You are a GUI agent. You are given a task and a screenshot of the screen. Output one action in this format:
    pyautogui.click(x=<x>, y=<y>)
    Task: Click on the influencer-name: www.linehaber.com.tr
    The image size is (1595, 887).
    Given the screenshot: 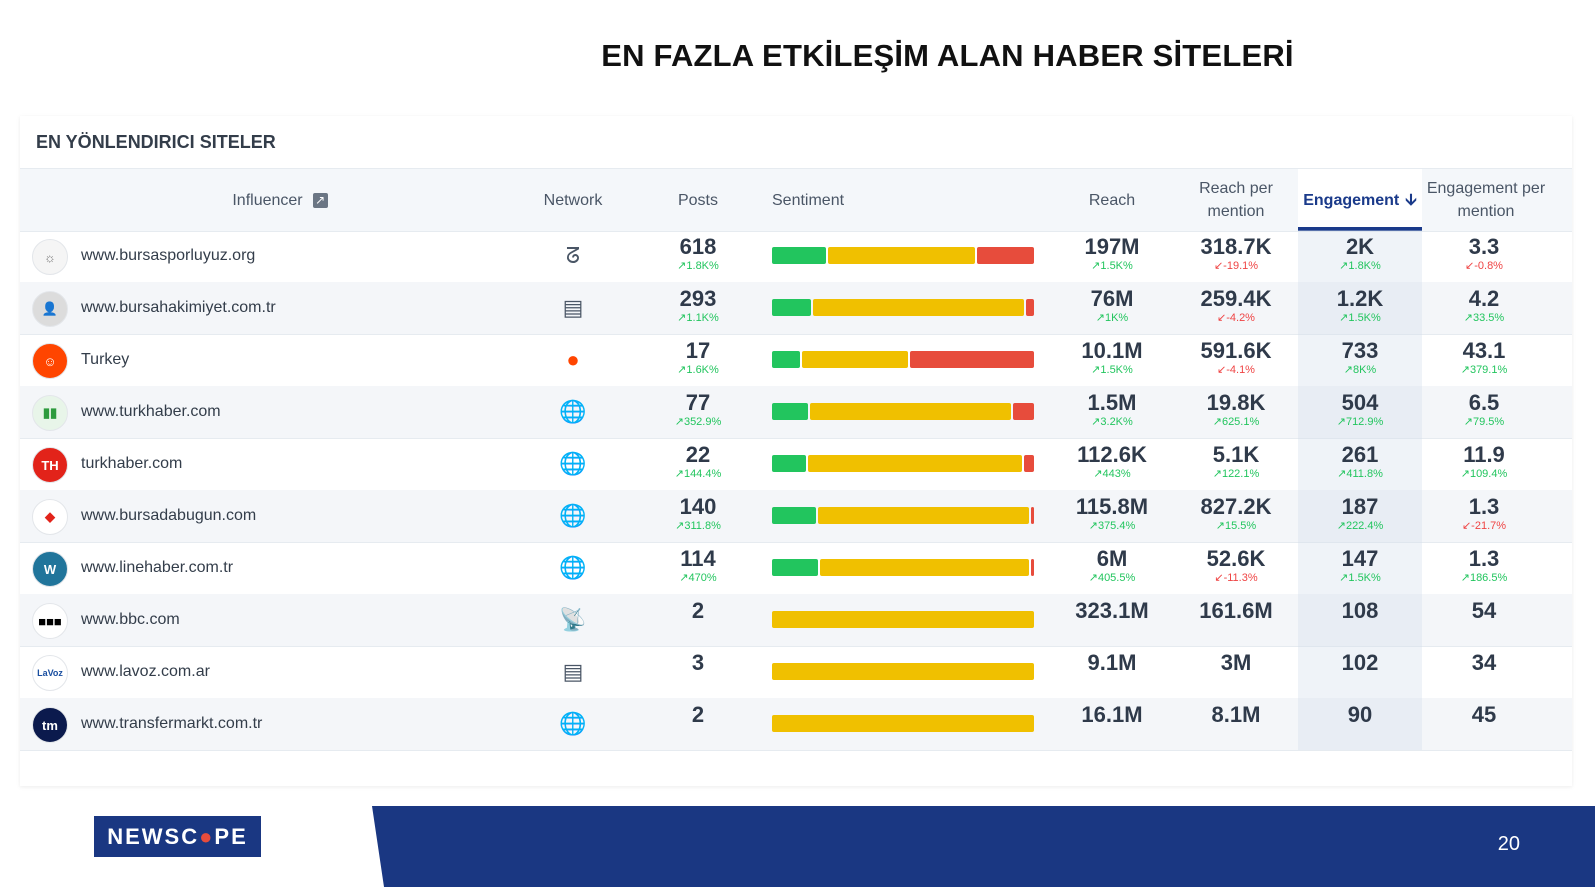 What is the action you would take?
    pyautogui.click(x=157, y=567)
    